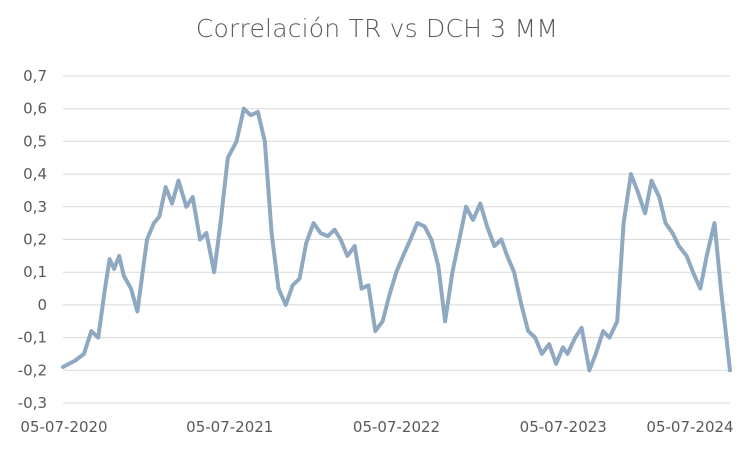  Describe the element at coordinates (63, 427) in the screenshot. I see `x-tick-label: 05-07-2020` at that location.